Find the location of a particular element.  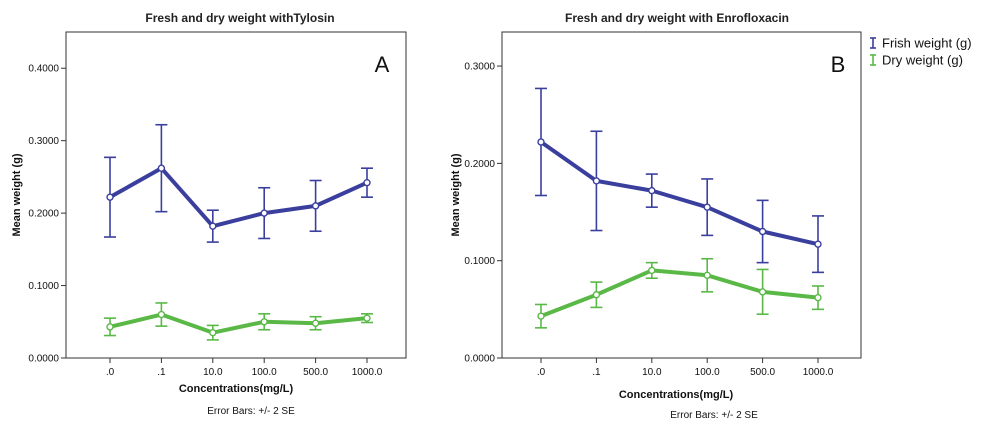

chart-a-y-tick-label: 0.0000 is located at coordinates (43, 359).